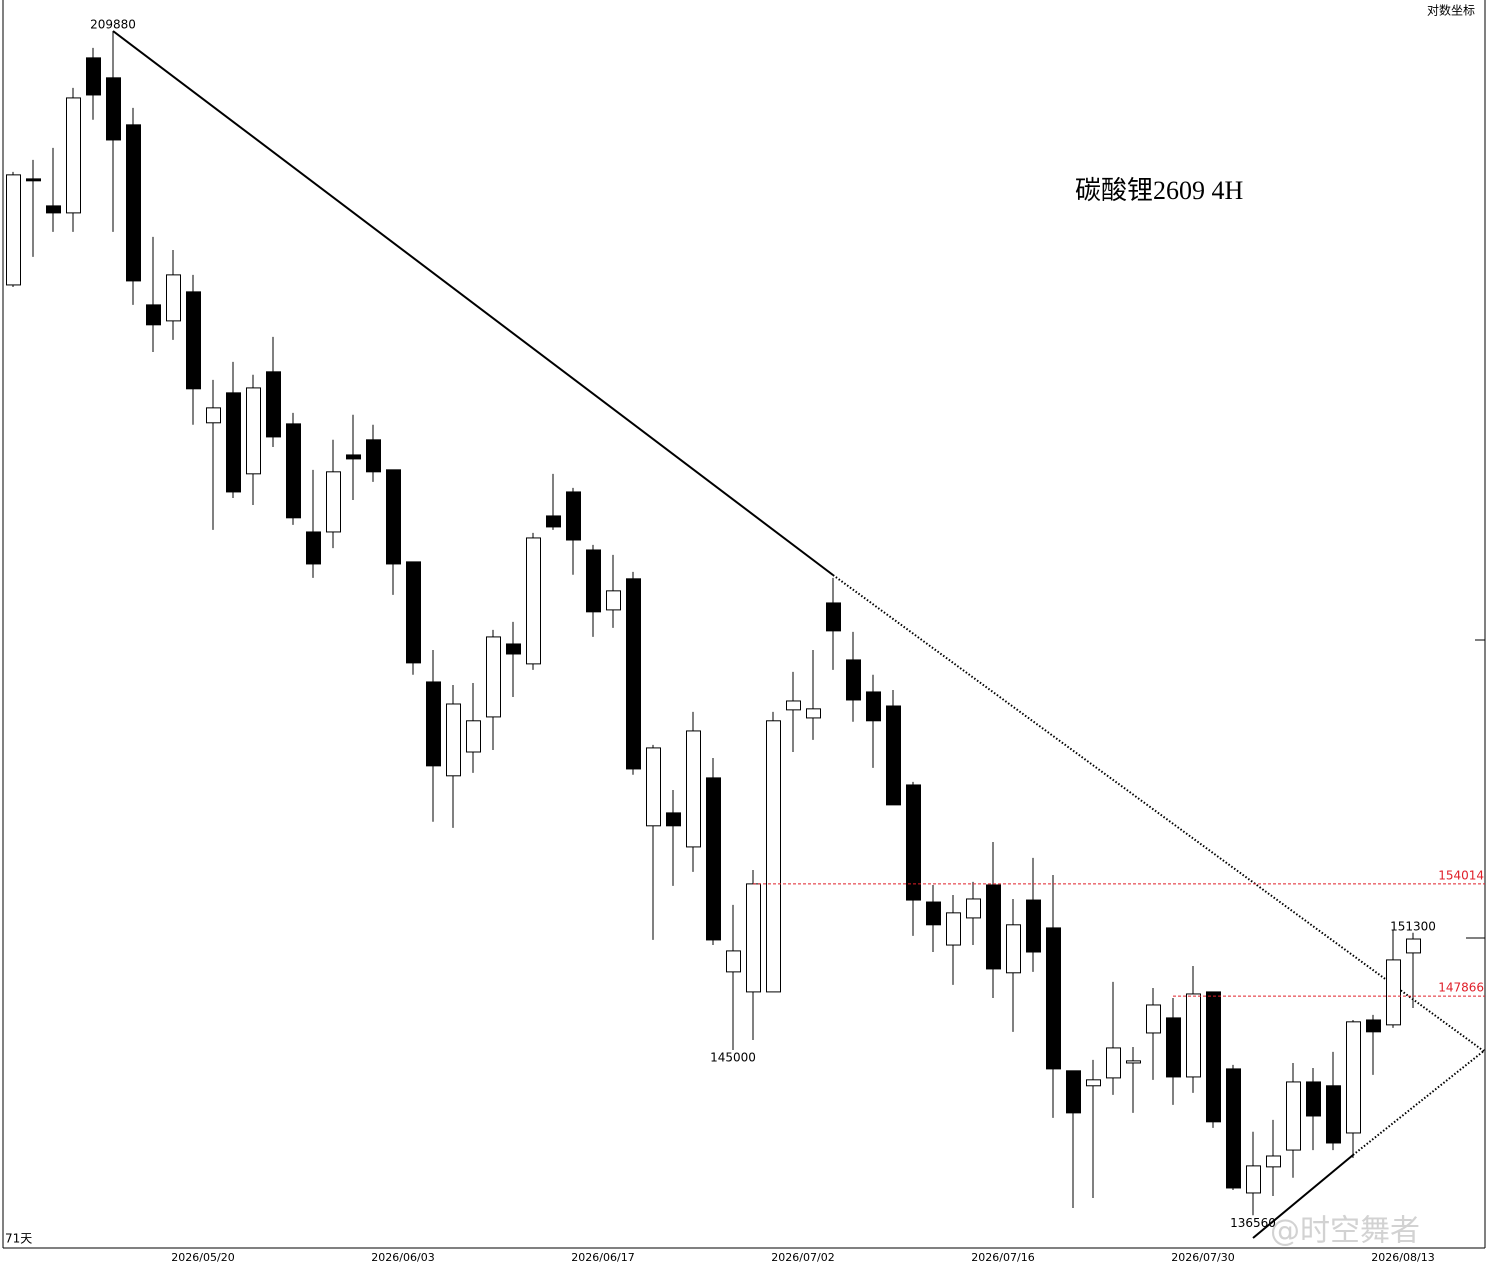 This screenshot has width=1489, height=1268. I want to click on level-label: 154014, so click(1461, 875).